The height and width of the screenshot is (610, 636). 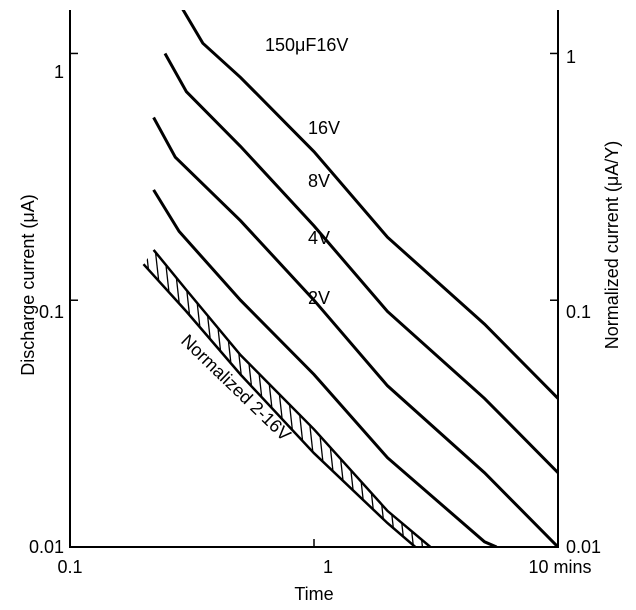 I want to click on series-label-4v: 4V, so click(x=319, y=238).